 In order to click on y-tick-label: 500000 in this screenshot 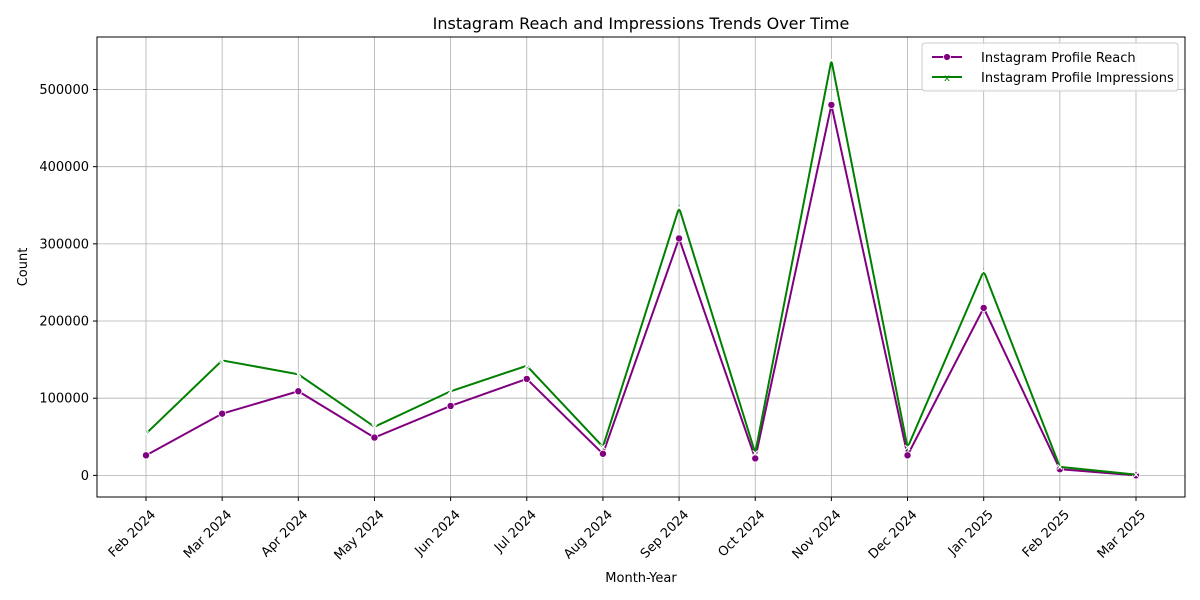, I will do `click(64, 90)`.